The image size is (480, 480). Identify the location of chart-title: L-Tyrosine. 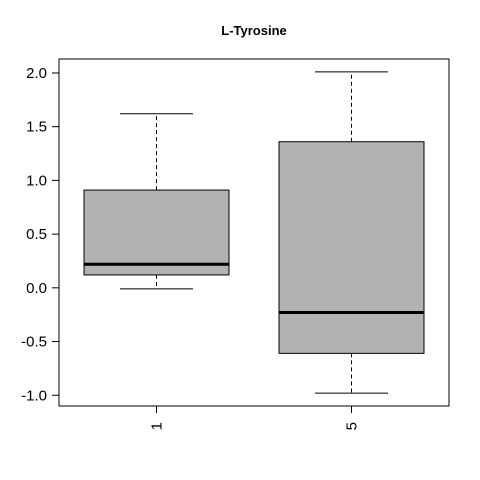
(254, 30).